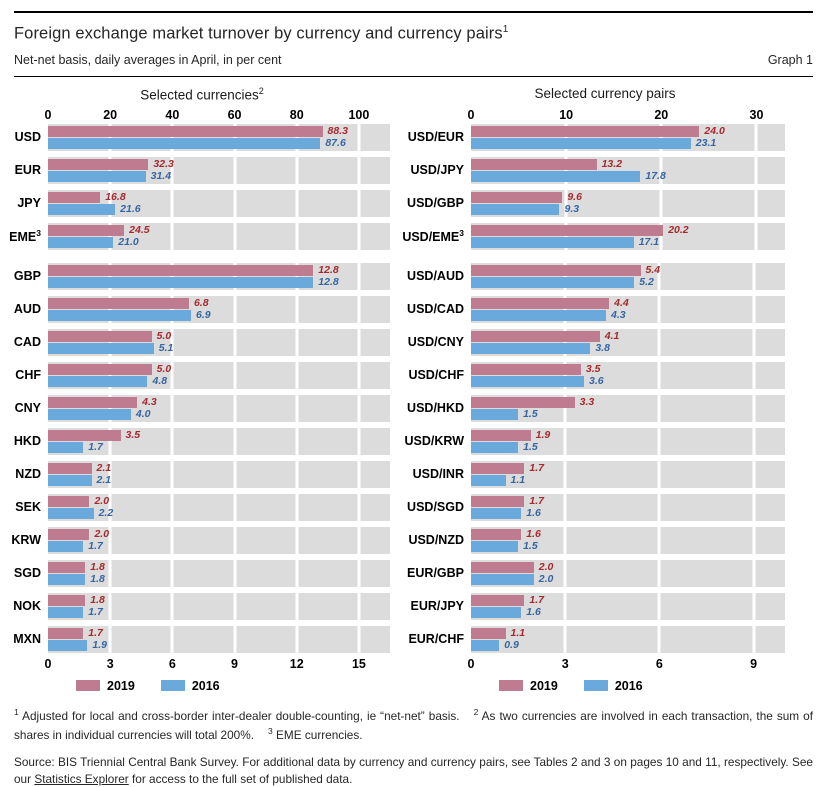  Describe the element at coordinates (596, 507) in the screenshot. I see `chart-row-USD-SGD: USD/SGD 1.7 1.6` at that location.